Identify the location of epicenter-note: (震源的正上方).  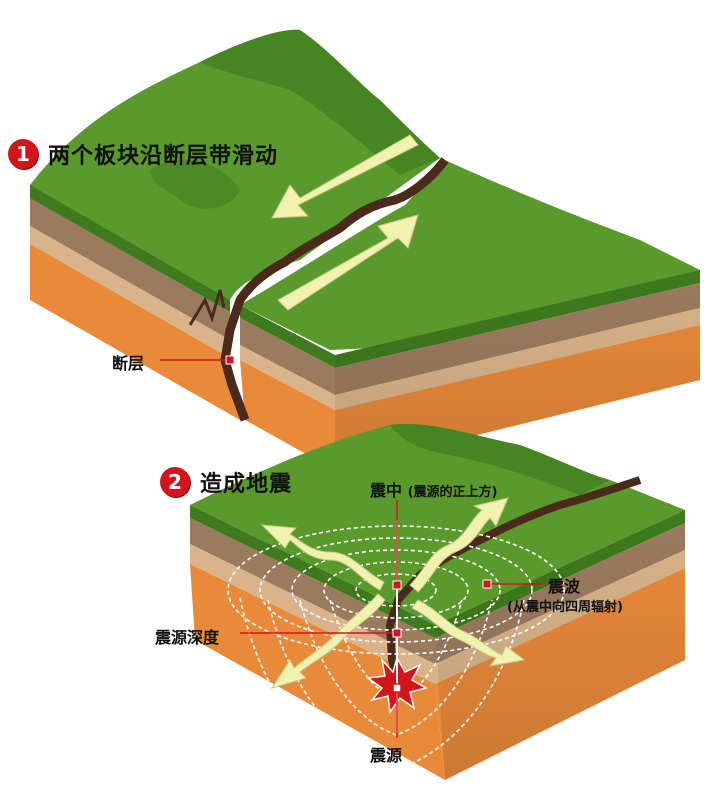
(452, 492).